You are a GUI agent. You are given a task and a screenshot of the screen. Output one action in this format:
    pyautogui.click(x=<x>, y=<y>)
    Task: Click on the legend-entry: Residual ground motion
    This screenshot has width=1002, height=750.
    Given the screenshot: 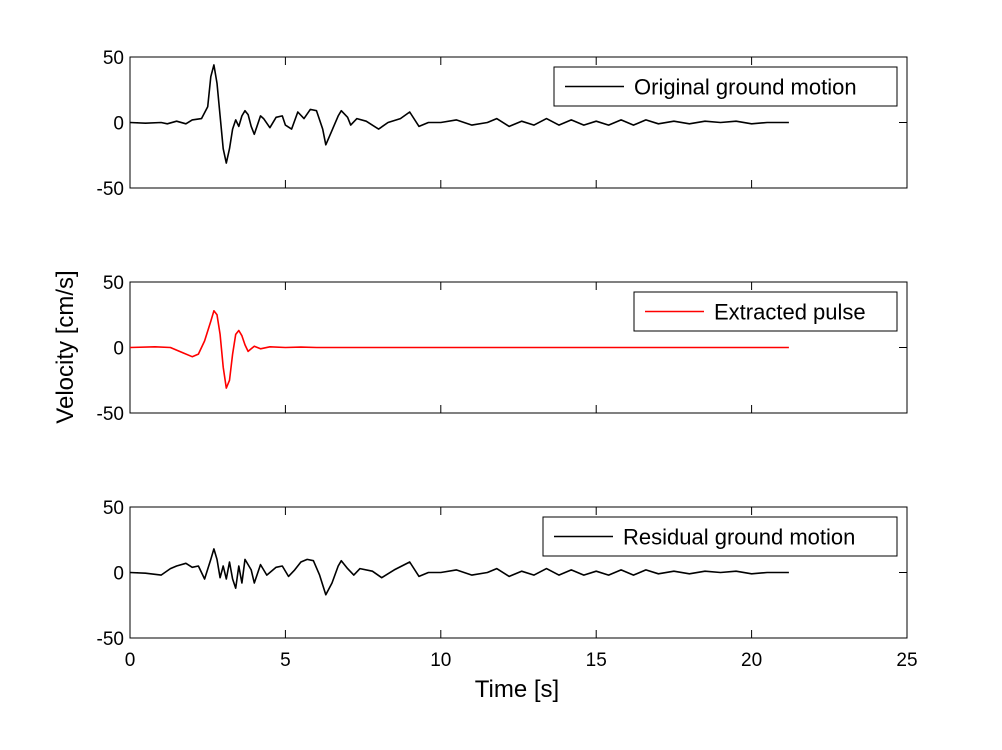 What is the action you would take?
    pyautogui.click(x=739, y=537)
    